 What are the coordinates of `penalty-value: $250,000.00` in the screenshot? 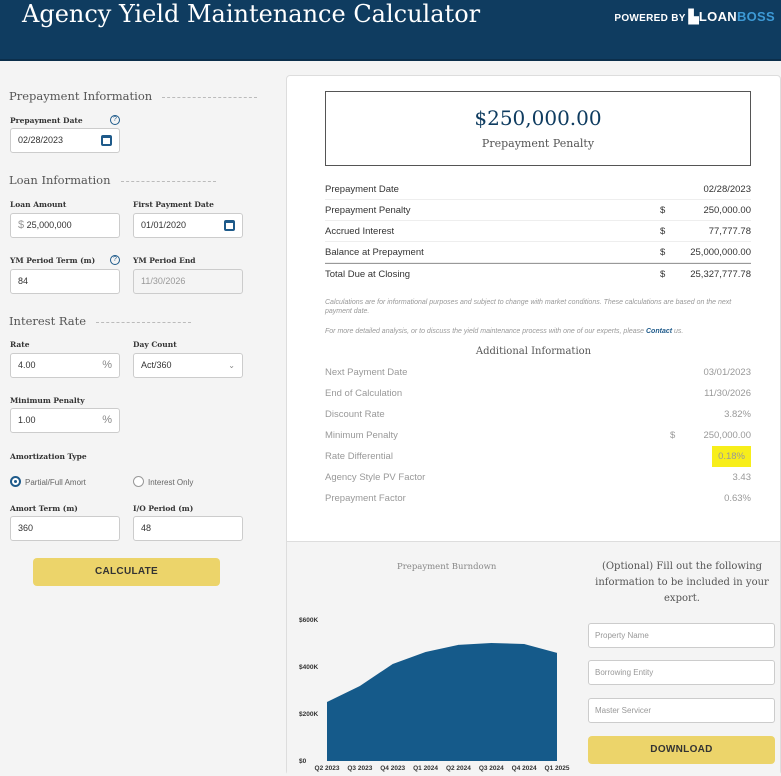 It's located at (538, 118).